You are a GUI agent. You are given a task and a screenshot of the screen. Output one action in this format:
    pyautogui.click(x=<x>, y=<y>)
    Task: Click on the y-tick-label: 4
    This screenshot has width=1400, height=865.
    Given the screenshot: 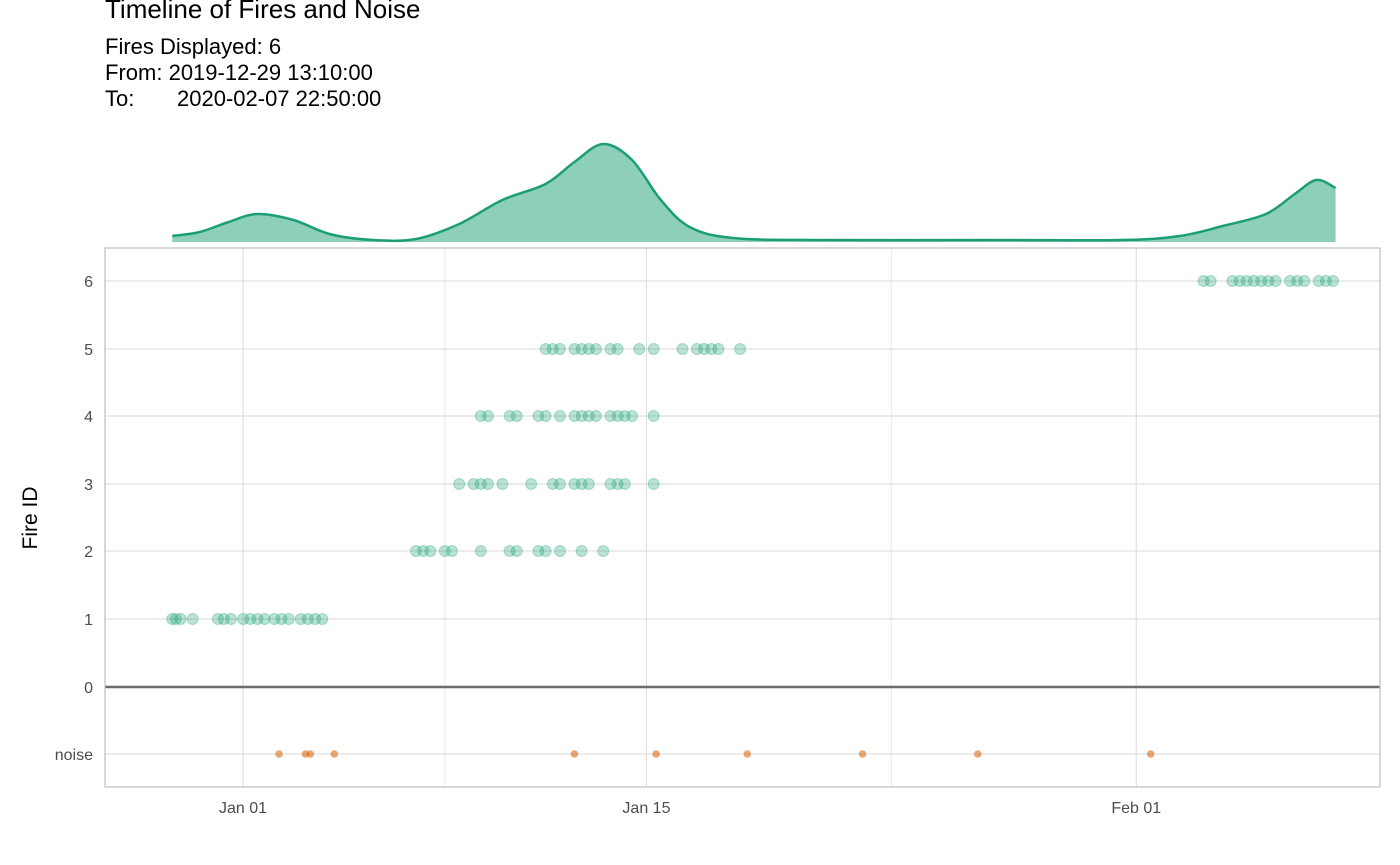 What is the action you would take?
    pyautogui.click(x=88, y=417)
    